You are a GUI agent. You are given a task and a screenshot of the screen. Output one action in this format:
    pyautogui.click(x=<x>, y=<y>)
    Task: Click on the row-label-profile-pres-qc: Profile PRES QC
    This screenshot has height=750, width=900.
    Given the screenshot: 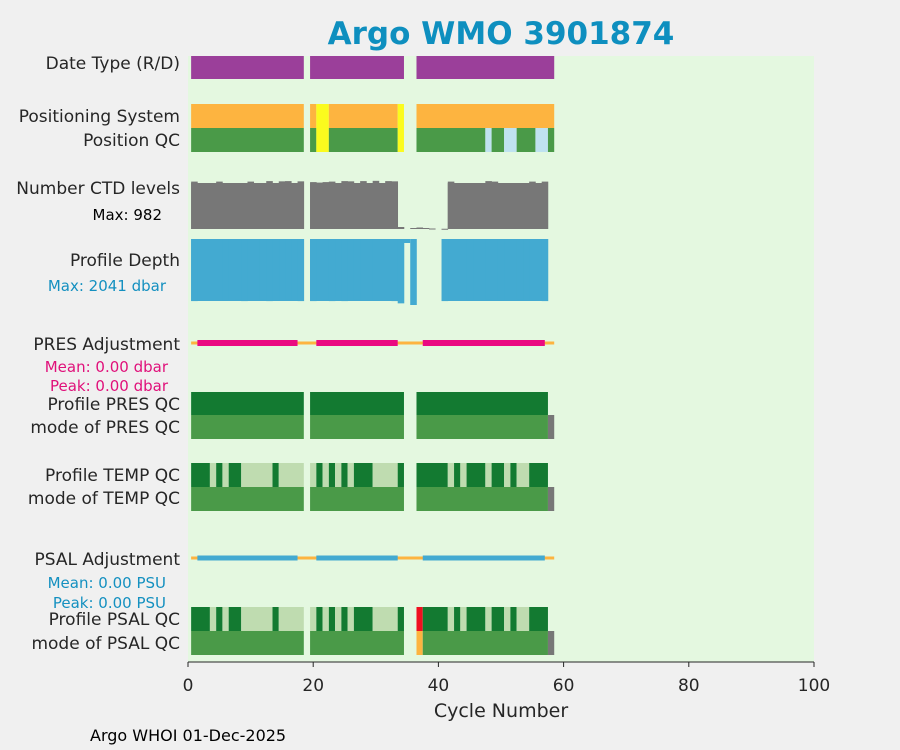 What is the action you would take?
    pyautogui.click(x=113, y=405)
    